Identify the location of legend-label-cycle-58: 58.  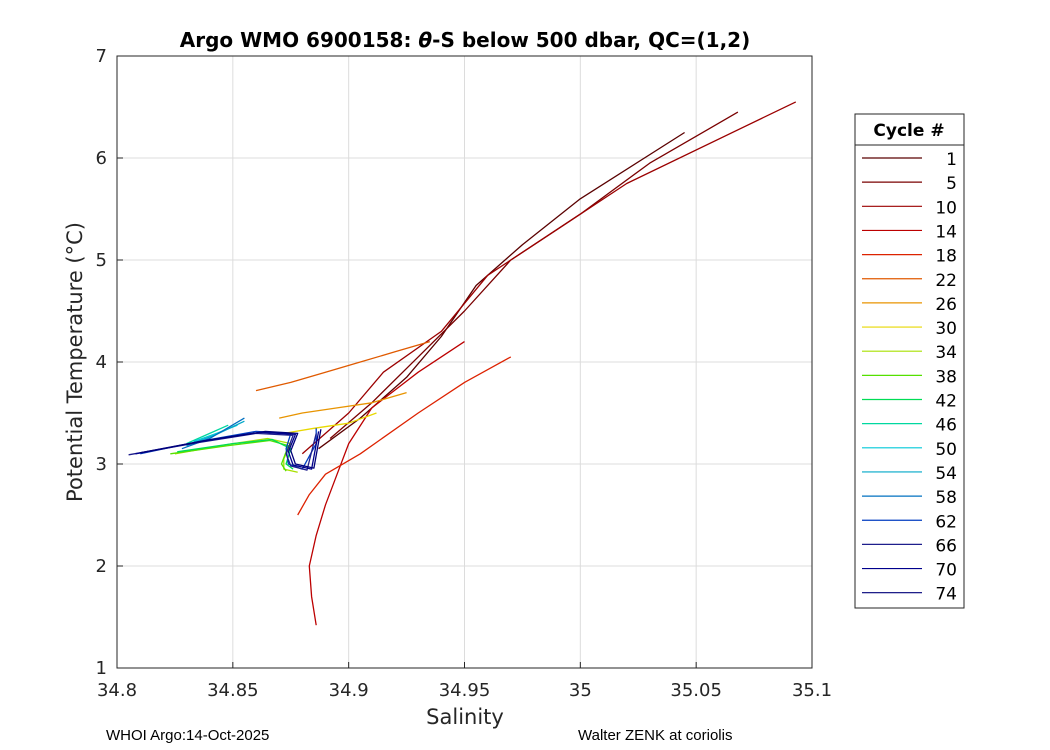
(946, 498).